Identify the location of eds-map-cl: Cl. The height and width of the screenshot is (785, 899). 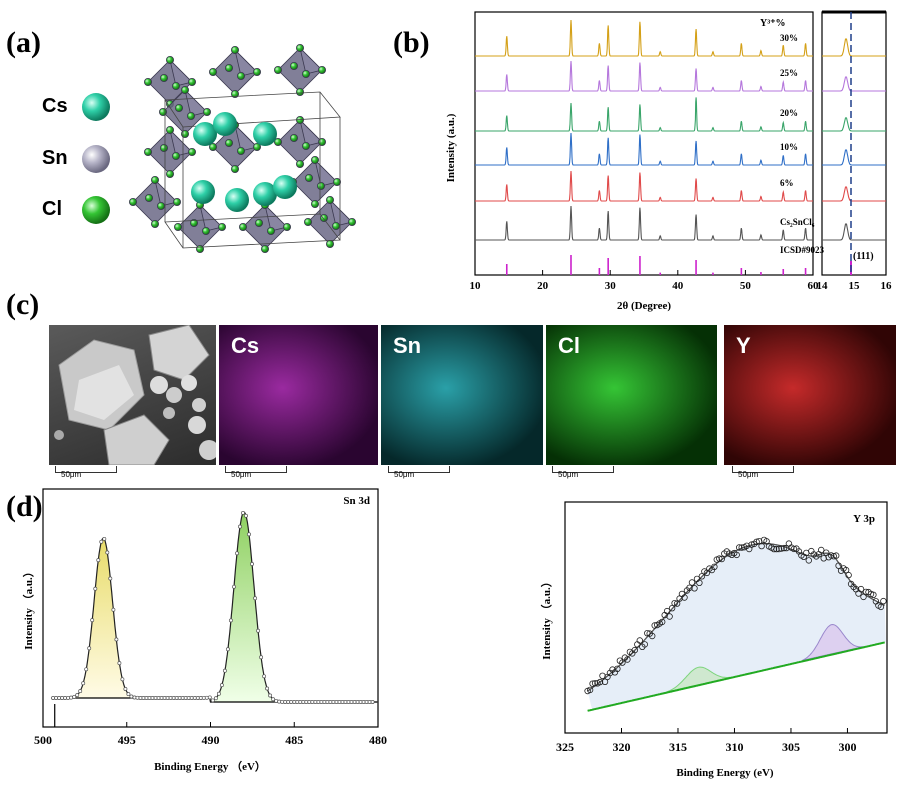
(631, 395).